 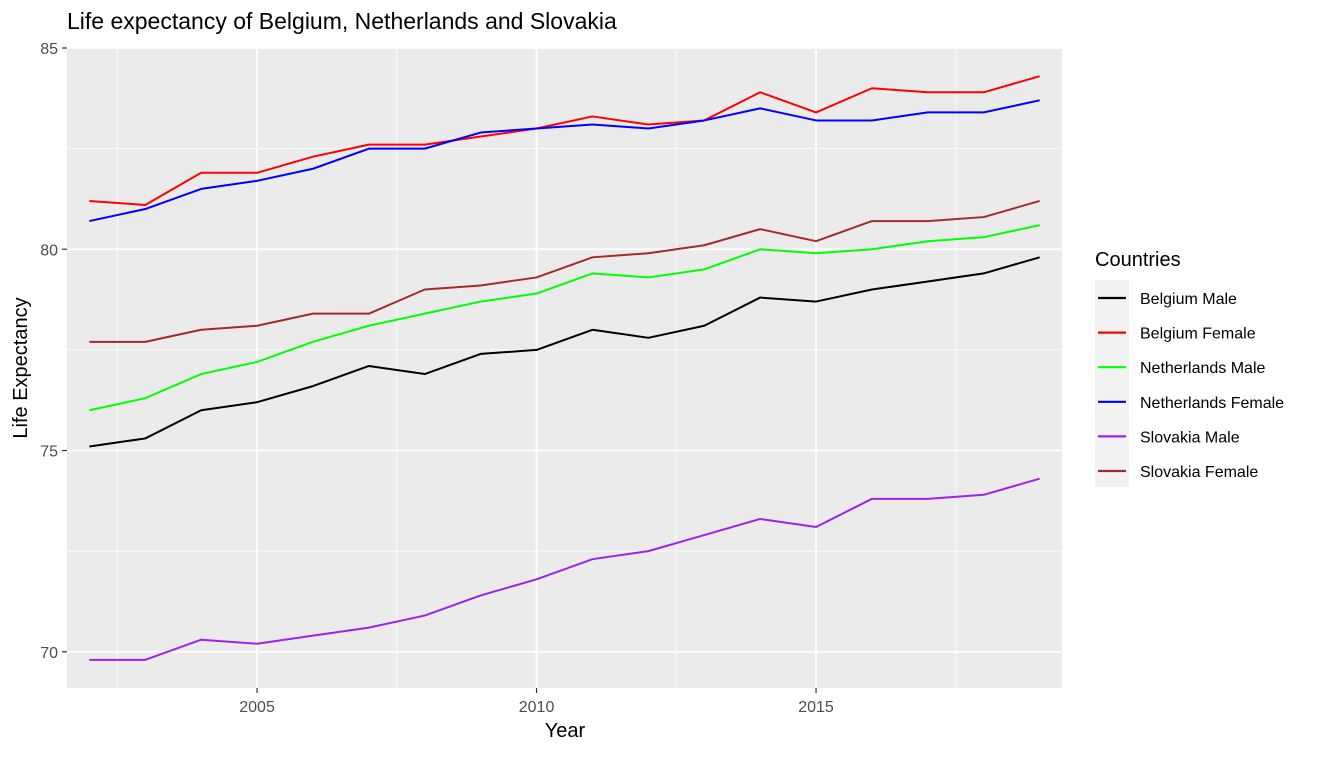 I want to click on x-axis: 2005 2010 2015, so click(x=536, y=702).